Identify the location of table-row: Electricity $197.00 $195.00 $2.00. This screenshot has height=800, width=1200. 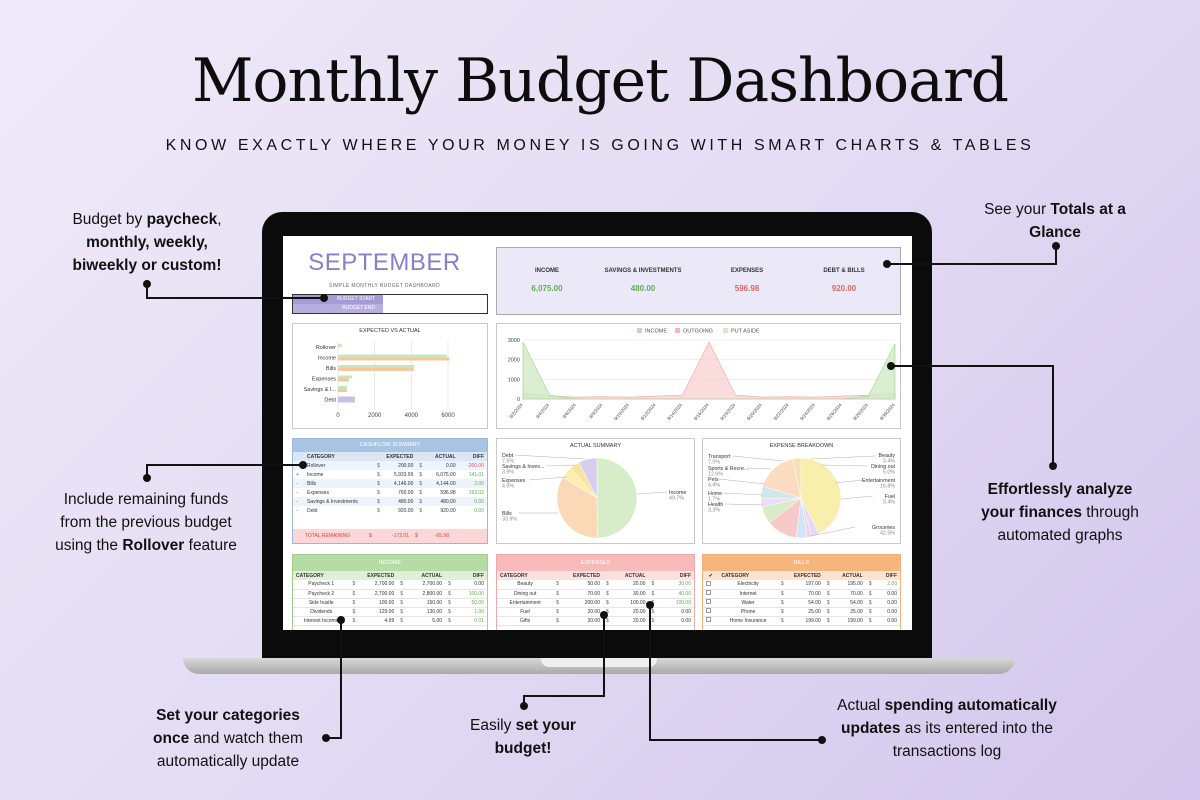
(801, 585).